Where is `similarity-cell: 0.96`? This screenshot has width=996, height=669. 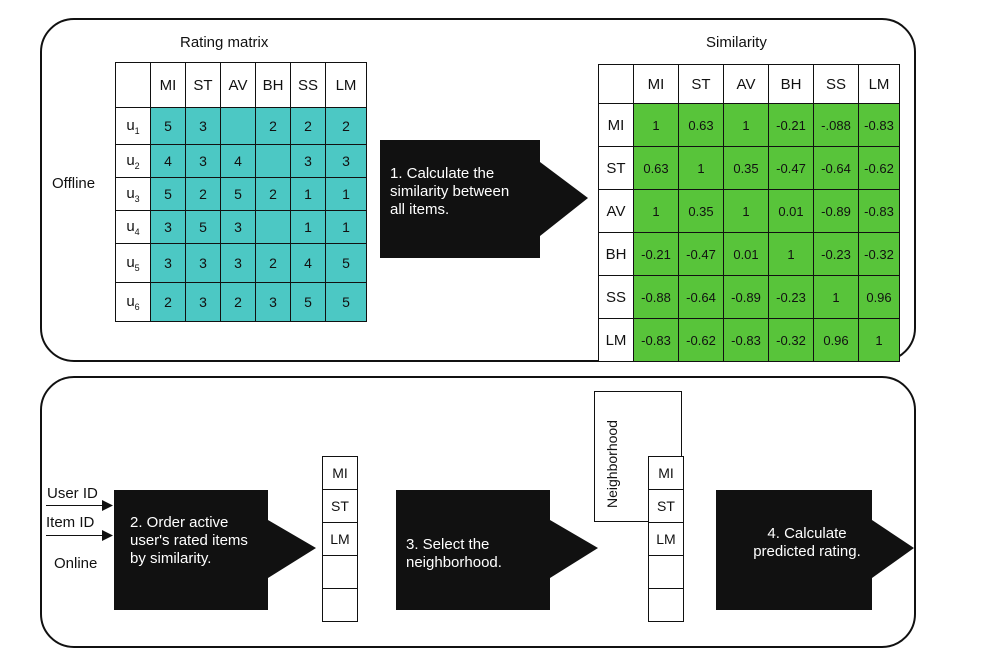
similarity-cell: 0.96 is located at coordinates (879, 297).